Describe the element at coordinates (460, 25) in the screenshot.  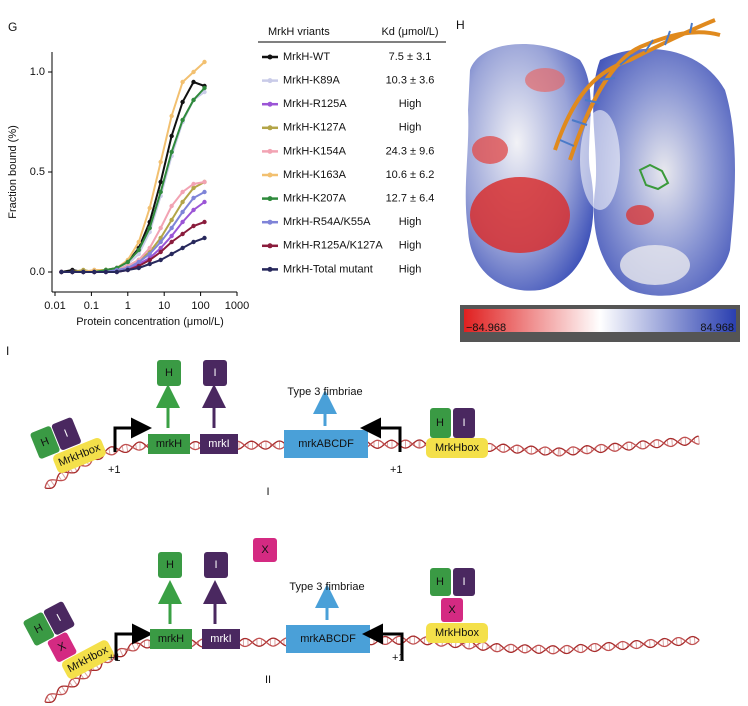
I see `panel-label: H` at that location.